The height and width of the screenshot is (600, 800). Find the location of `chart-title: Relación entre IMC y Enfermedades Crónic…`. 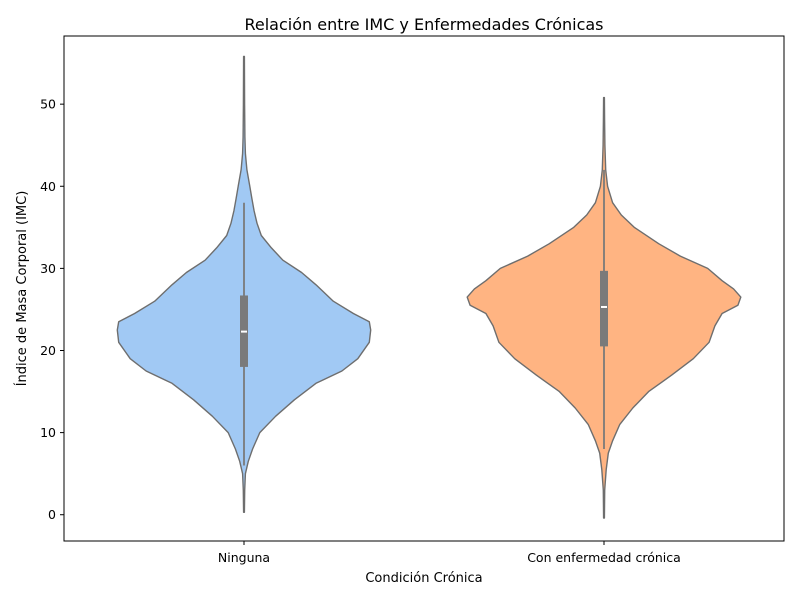

chart-title: Relación entre IMC y Enfermedades Crónic… is located at coordinates (423, 24).